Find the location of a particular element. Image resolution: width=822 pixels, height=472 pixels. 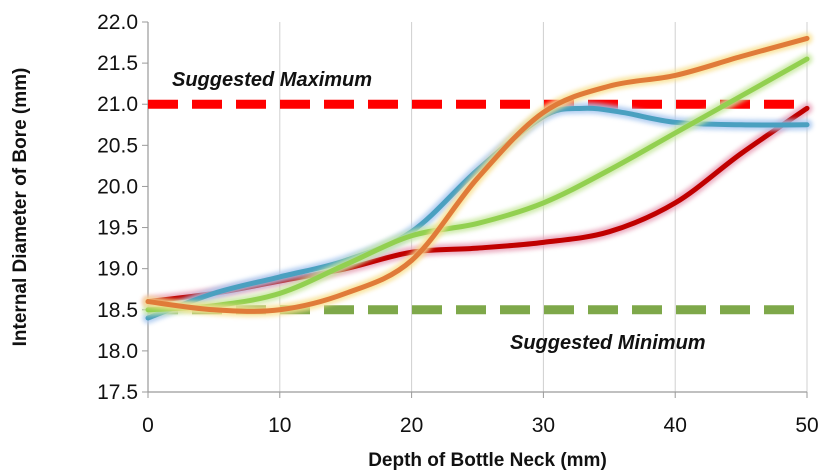

y-tick-label-20.0: 20.0 is located at coordinates (117, 186).